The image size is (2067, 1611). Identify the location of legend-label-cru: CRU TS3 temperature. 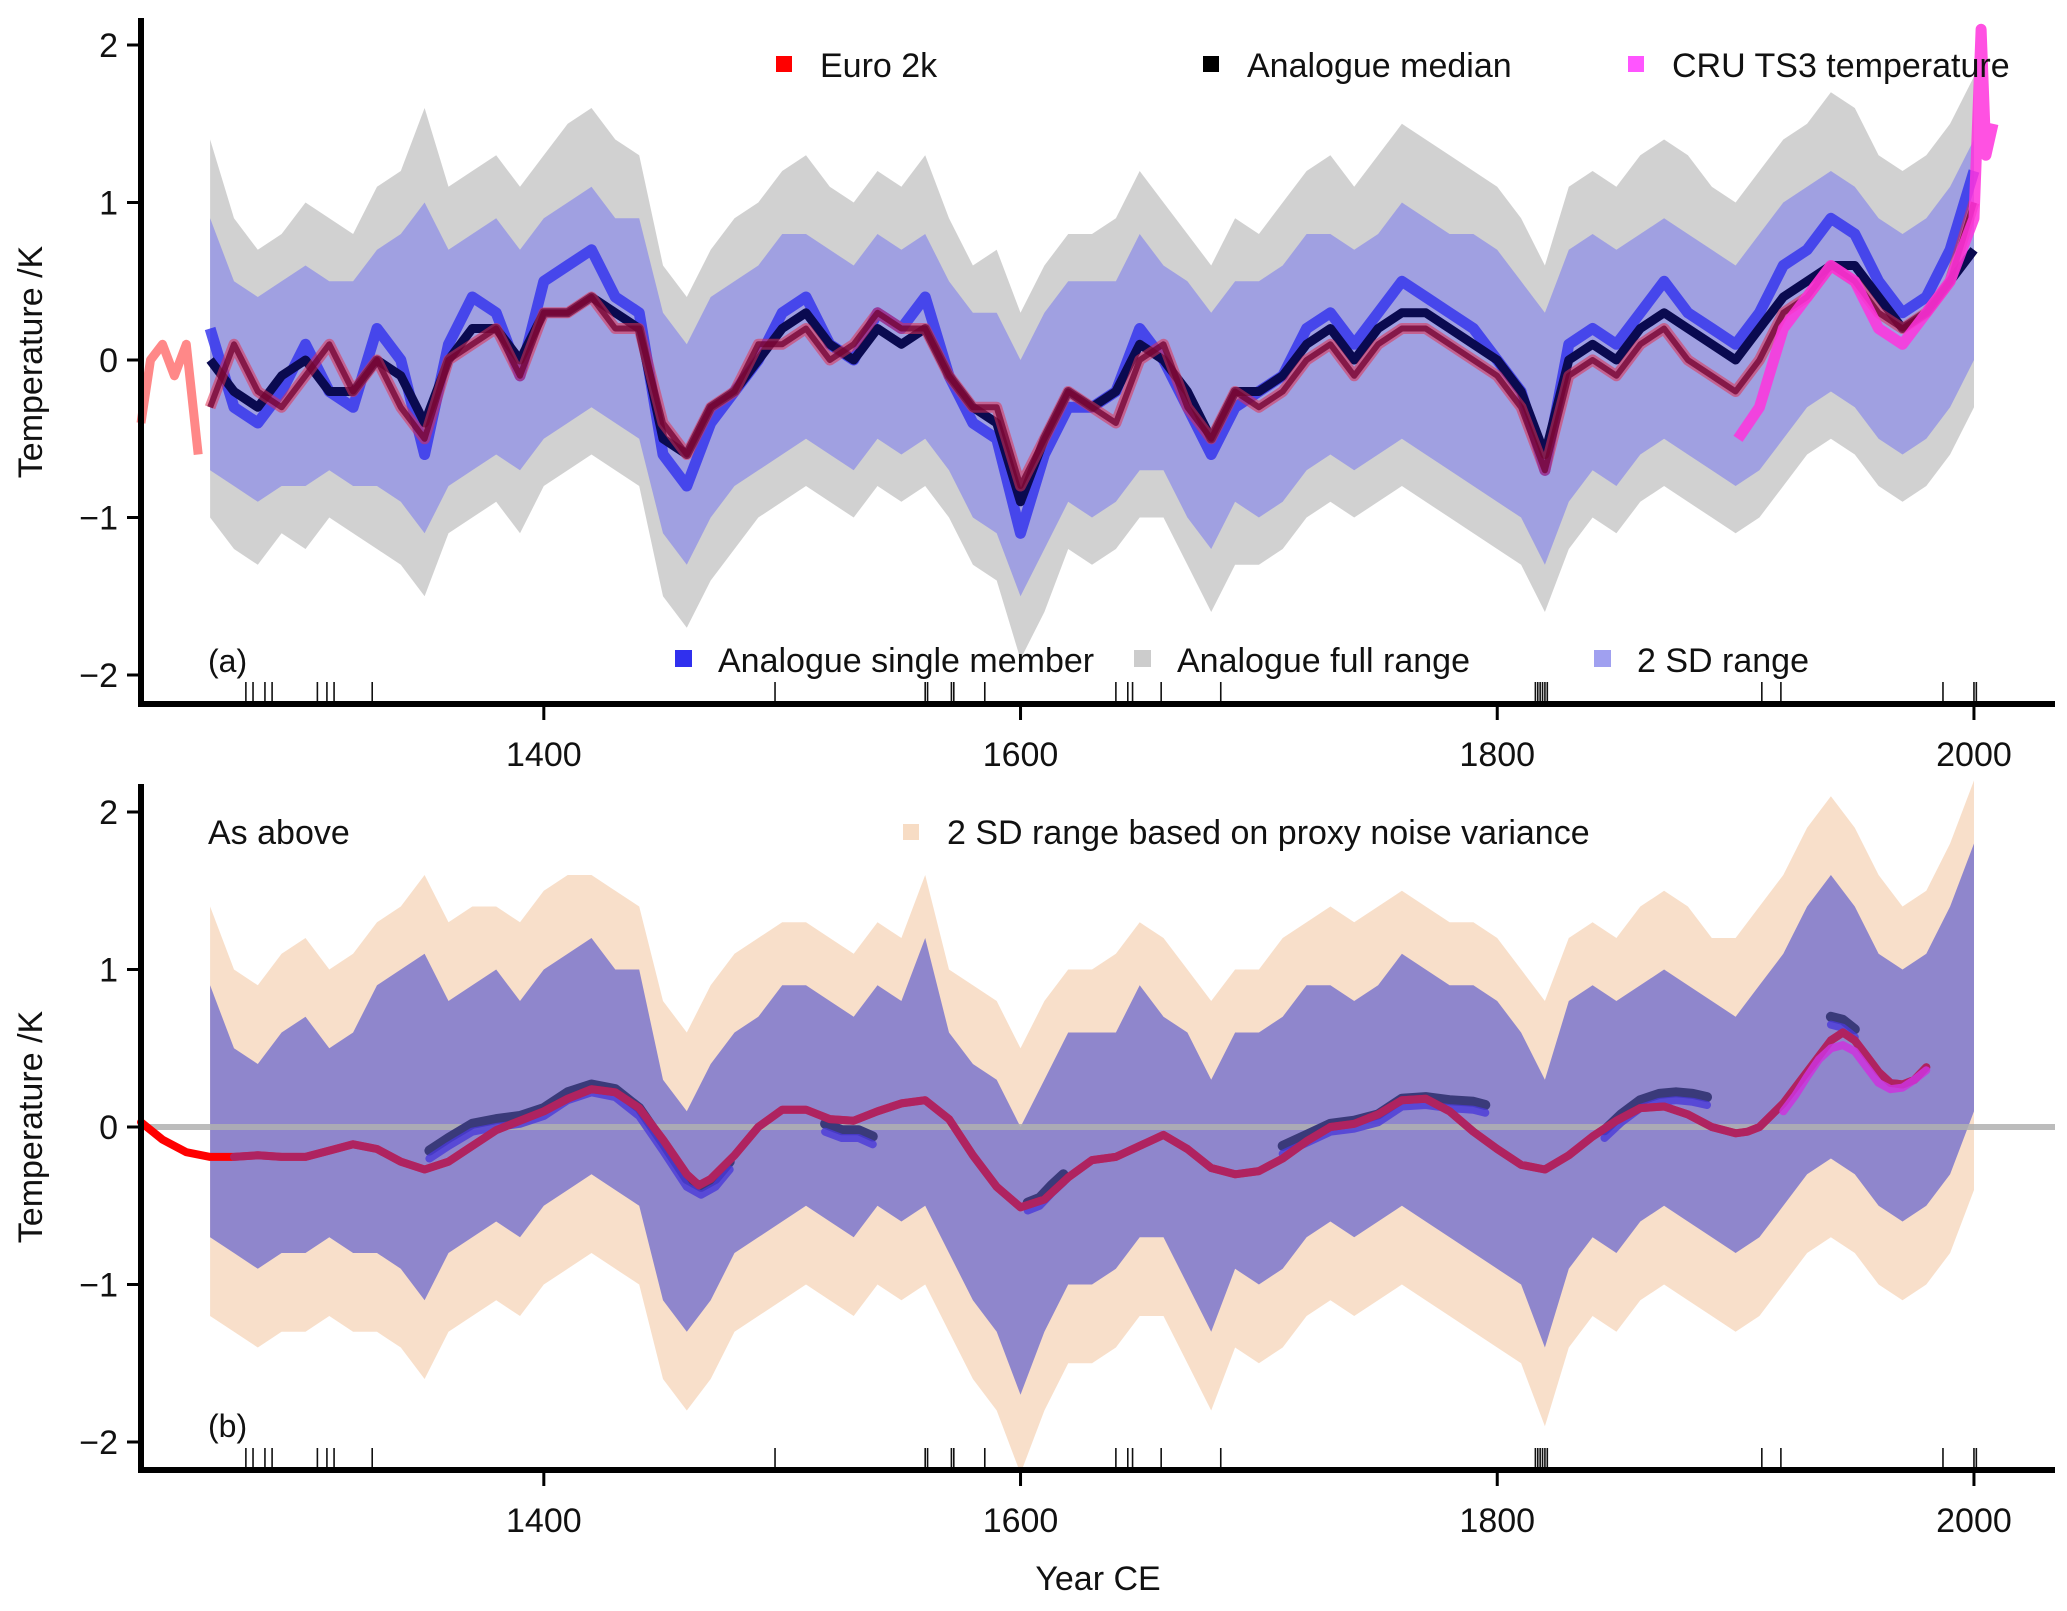
(1841, 66).